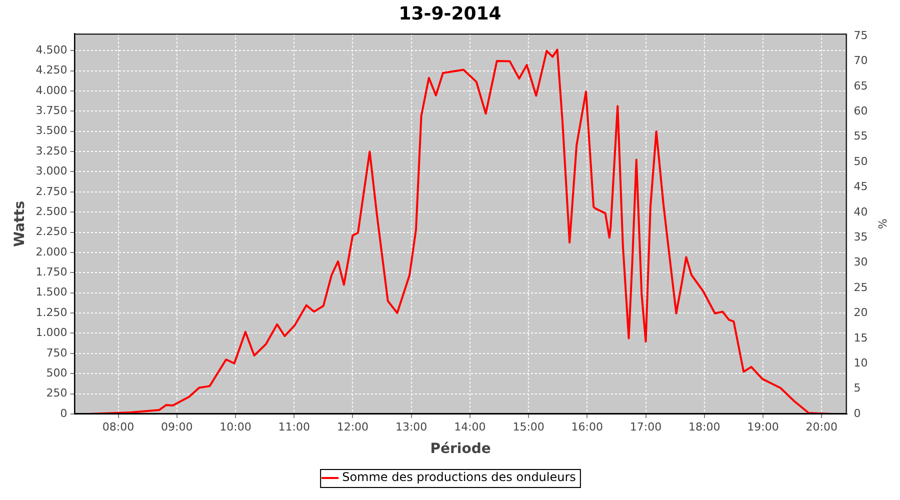 This screenshot has height=500, width=900. What do you see at coordinates (52, 333) in the screenshot?
I see `y-tick-label: 1.000` at bounding box center [52, 333].